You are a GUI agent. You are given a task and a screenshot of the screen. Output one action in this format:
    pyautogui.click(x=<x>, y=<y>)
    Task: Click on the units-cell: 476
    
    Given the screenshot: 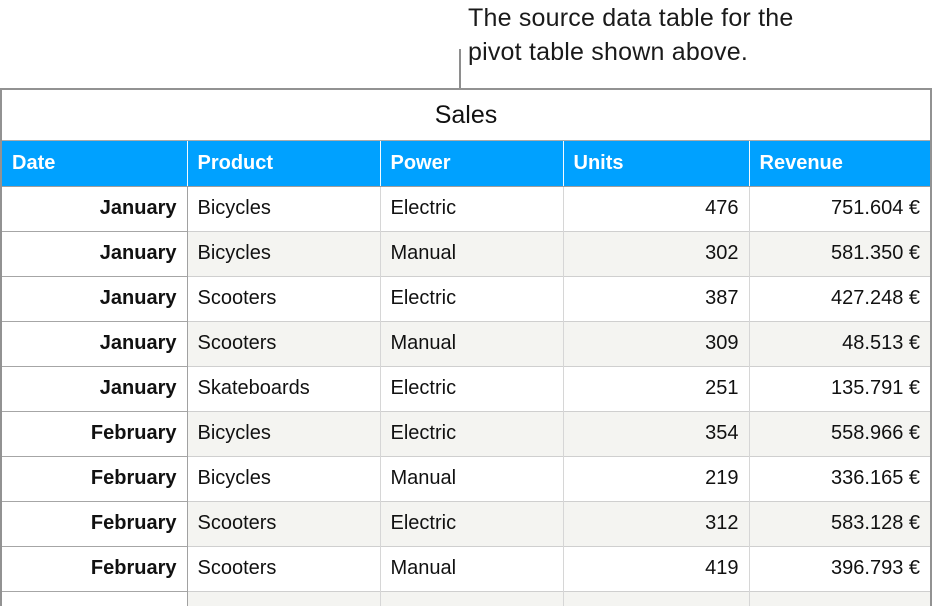 What is the action you would take?
    pyautogui.click(x=656, y=208)
    